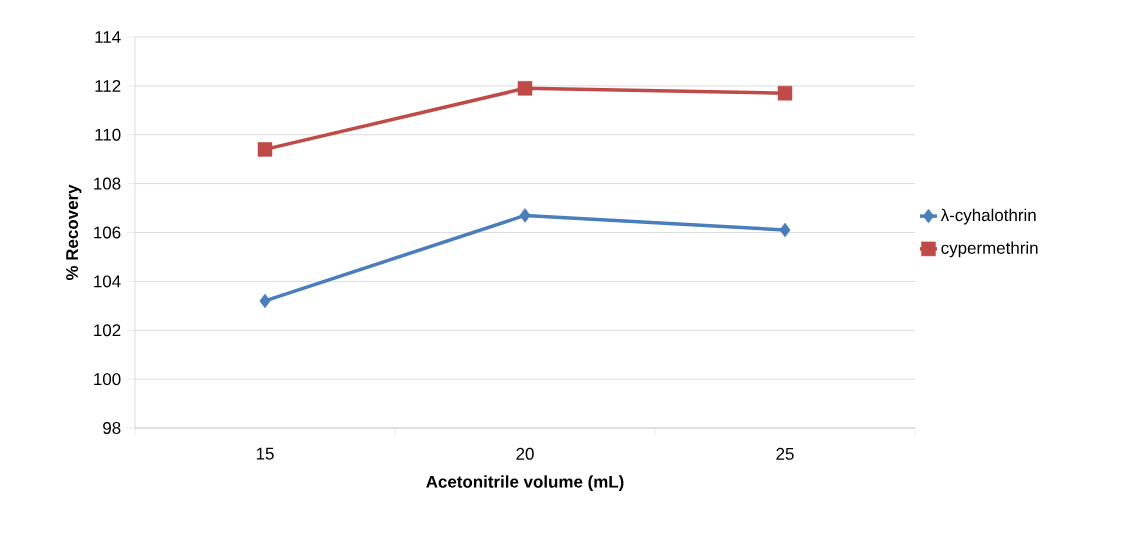 This screenshot has height=548, width=1131. I want to click on legend-label: cypermethrin, so click(989, 249).